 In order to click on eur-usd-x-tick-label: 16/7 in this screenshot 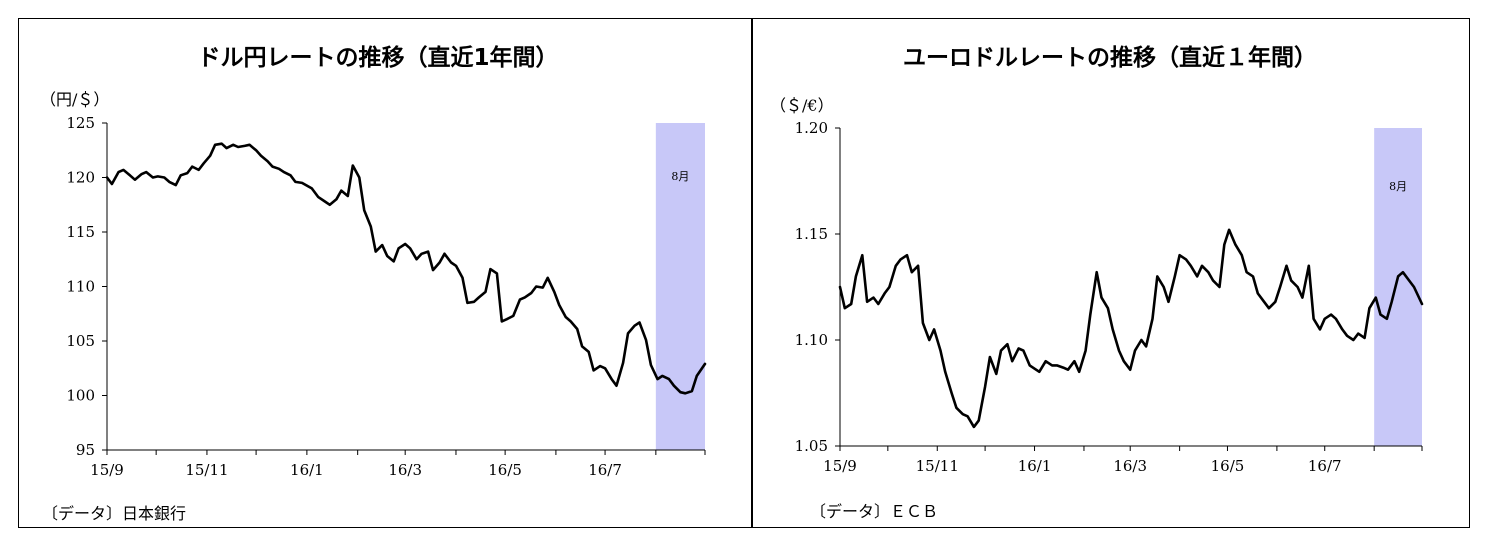, I will do `click(1325, 466)`.